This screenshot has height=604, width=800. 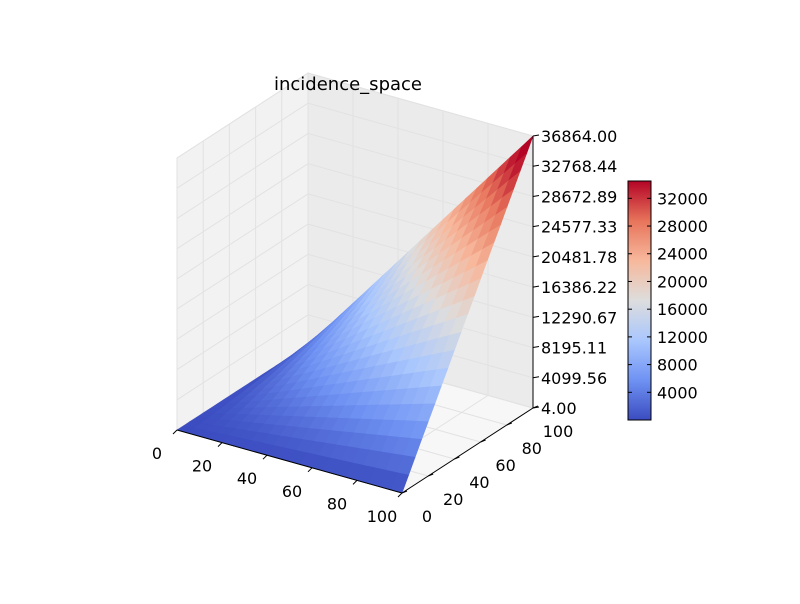 I want to click on x-tick-label: 0, so click(x=157, y=453).